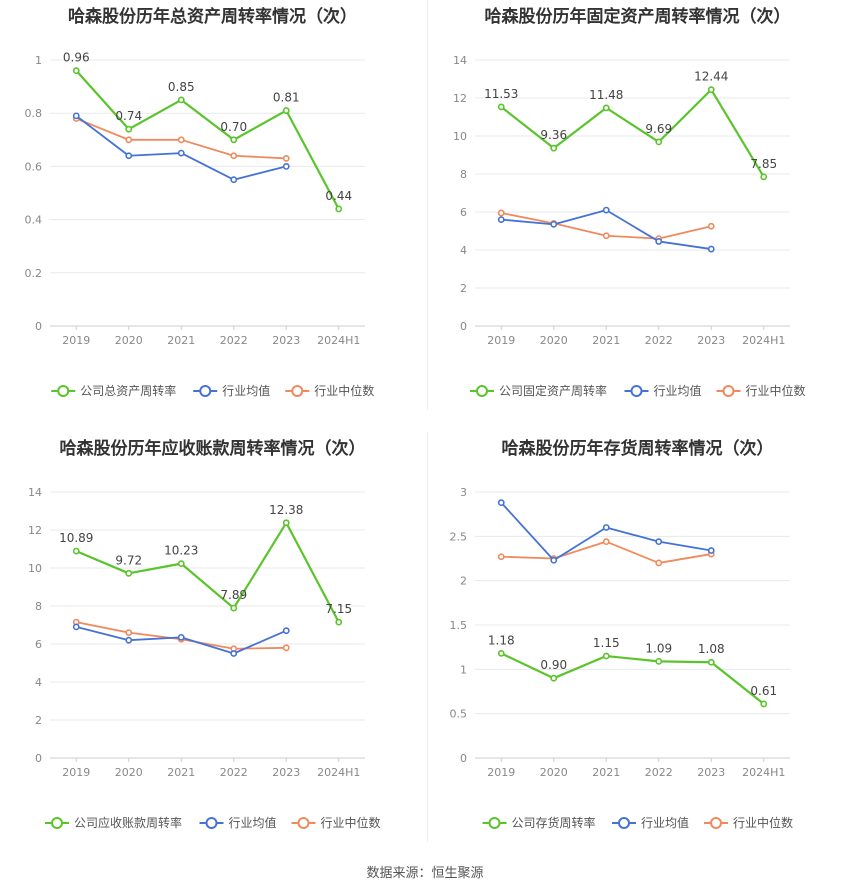 The height and width of the screenshot is (891, 850). Describe the element at coordinates (606, 643) in the screenshot. I see `data-label: 1.15` at that location.